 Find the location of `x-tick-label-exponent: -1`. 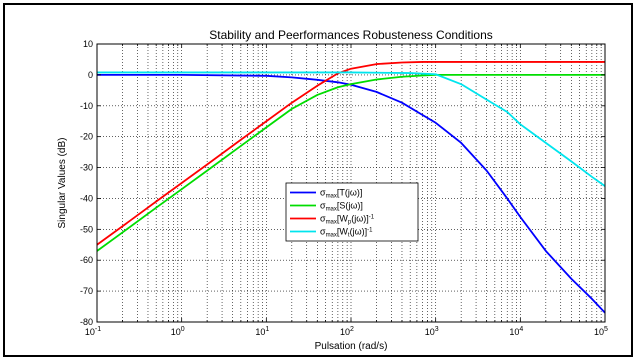

x-tick-label-exponent: -1 is located at coordinates (98, 329).